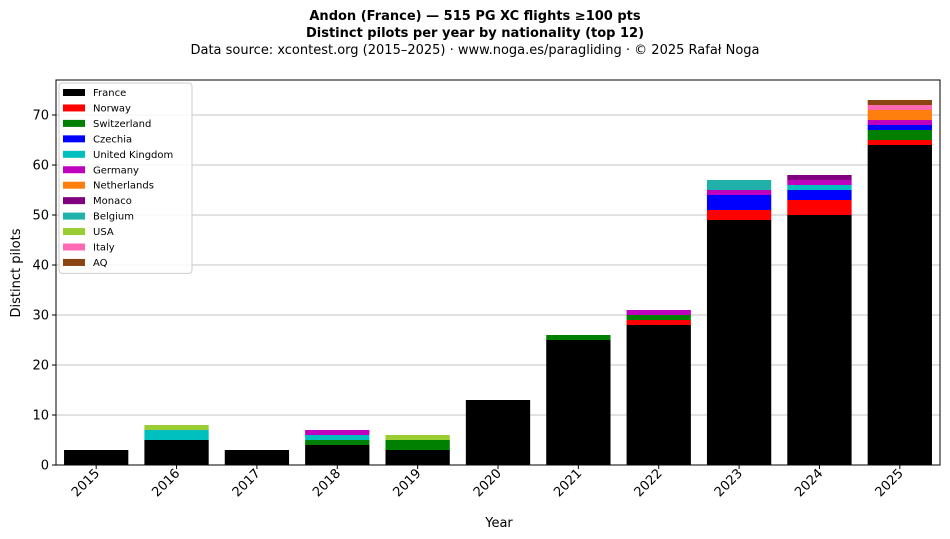 The image size is (950, 539). Describe the element at coordinates (729, 483) in the screenshot. I see `x-tick-label: 2023` at that location.